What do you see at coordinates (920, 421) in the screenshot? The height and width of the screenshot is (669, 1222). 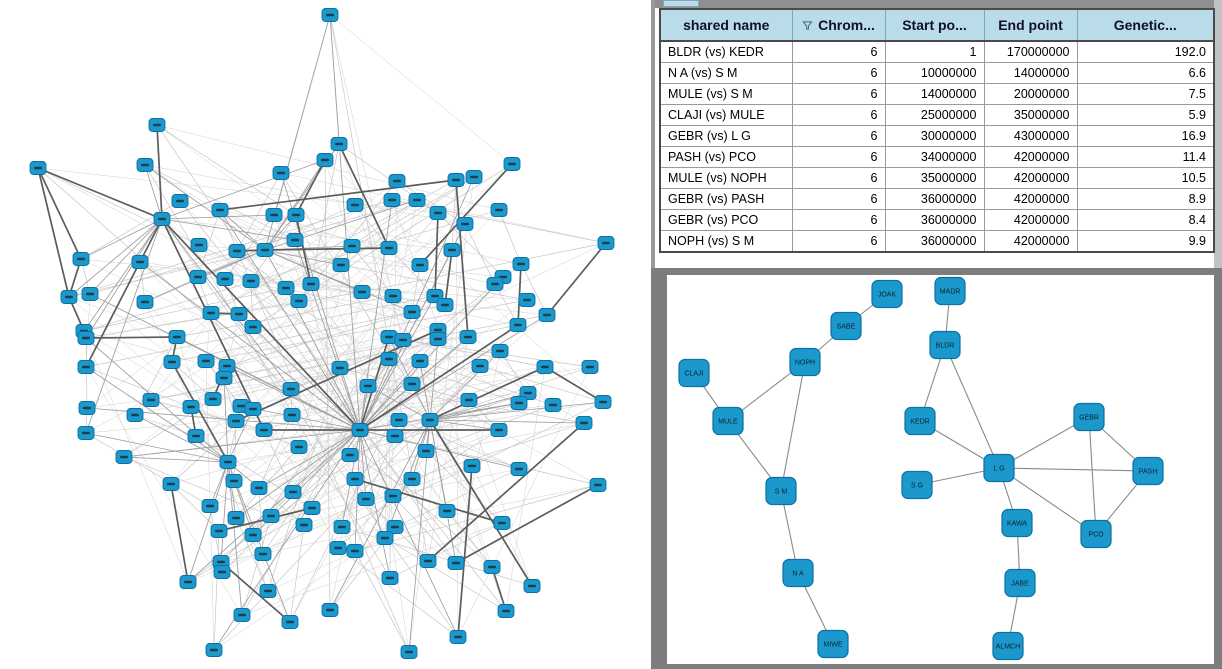 I see `subnetwork-node: KEDR` at bounding box center [920, 421].